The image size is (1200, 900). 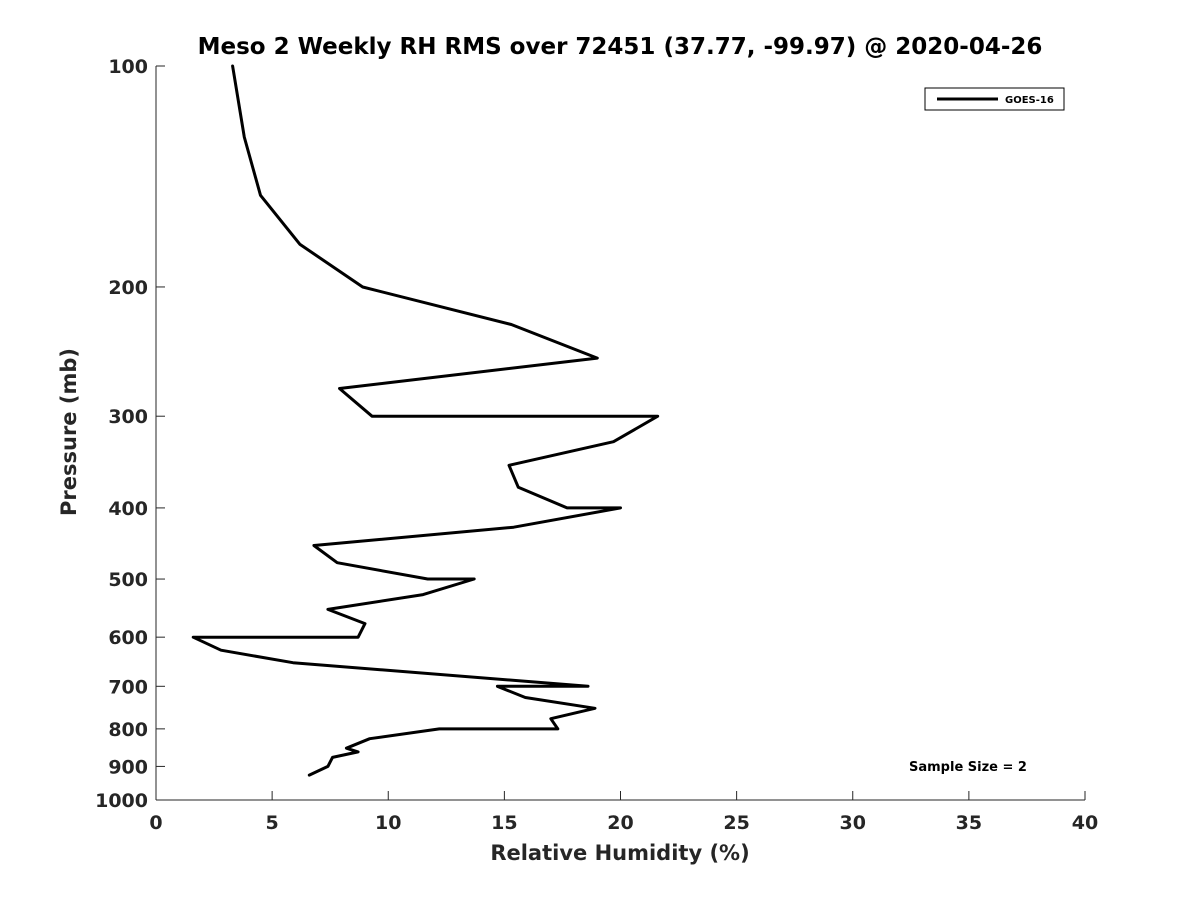 I want to click on y-tick-label: 900, so click(x=128, y=767).